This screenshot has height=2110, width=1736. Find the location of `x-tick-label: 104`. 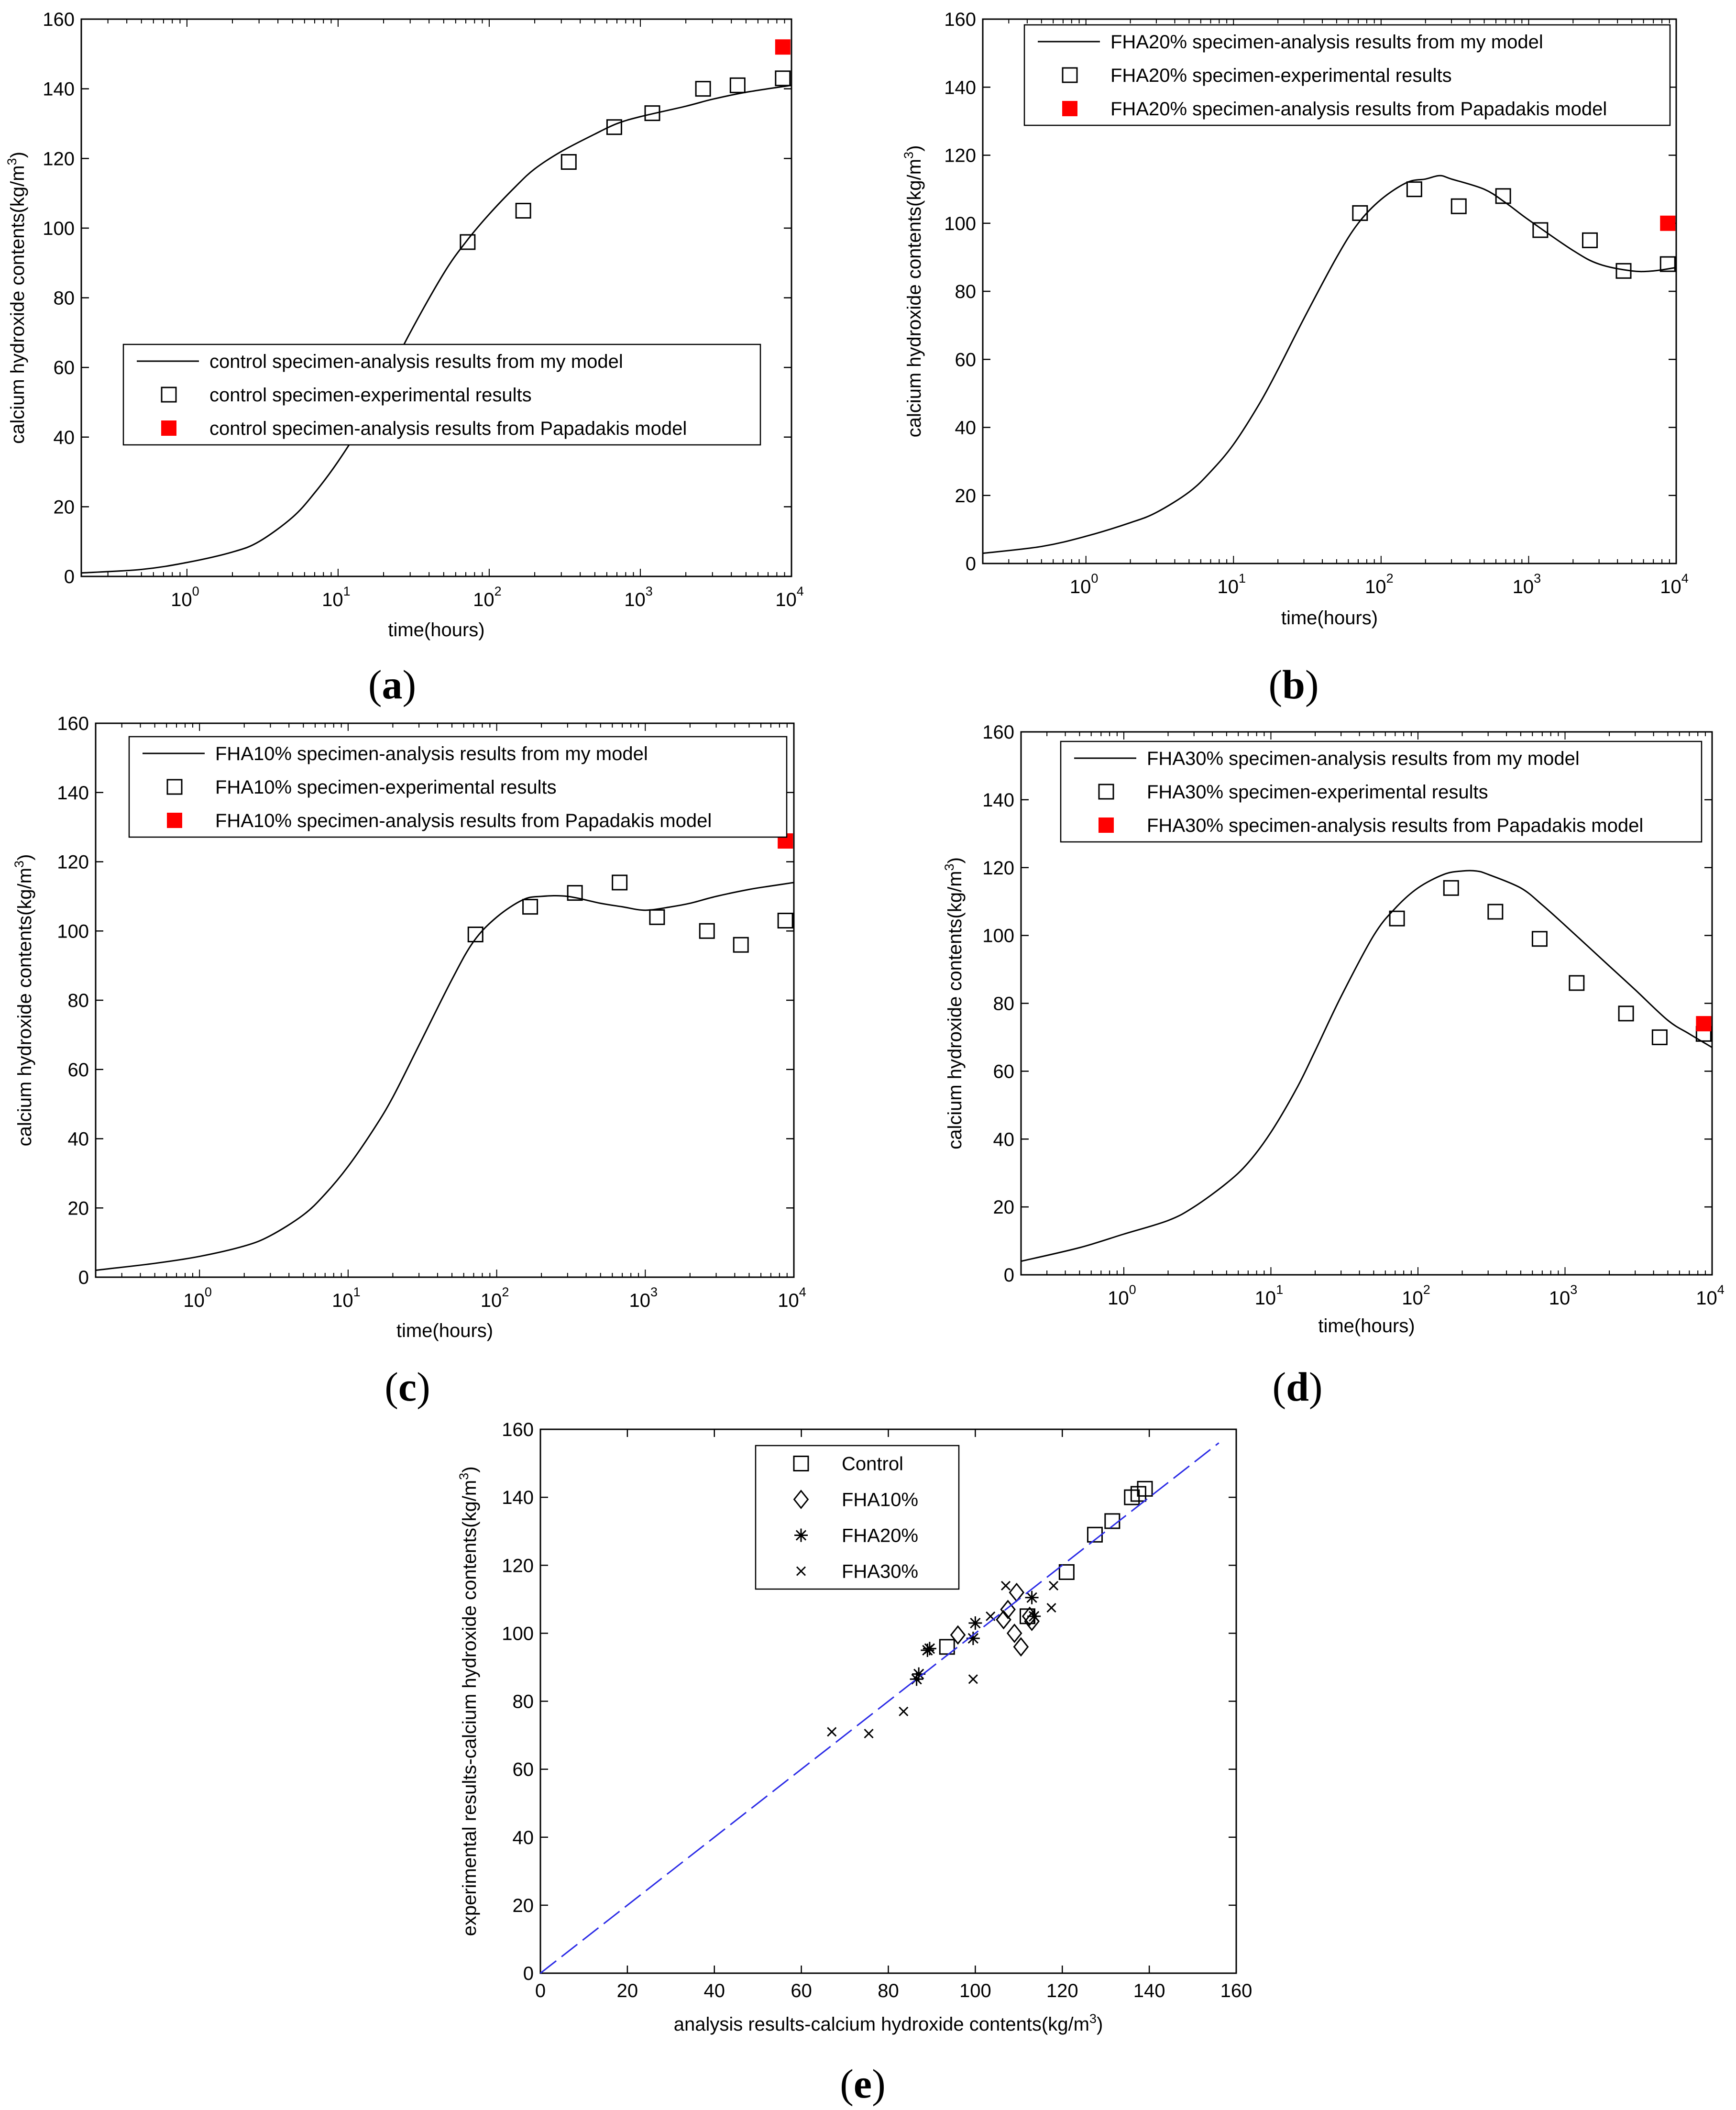

x-tick-label: 104 is located at coordinates (792, 1298).